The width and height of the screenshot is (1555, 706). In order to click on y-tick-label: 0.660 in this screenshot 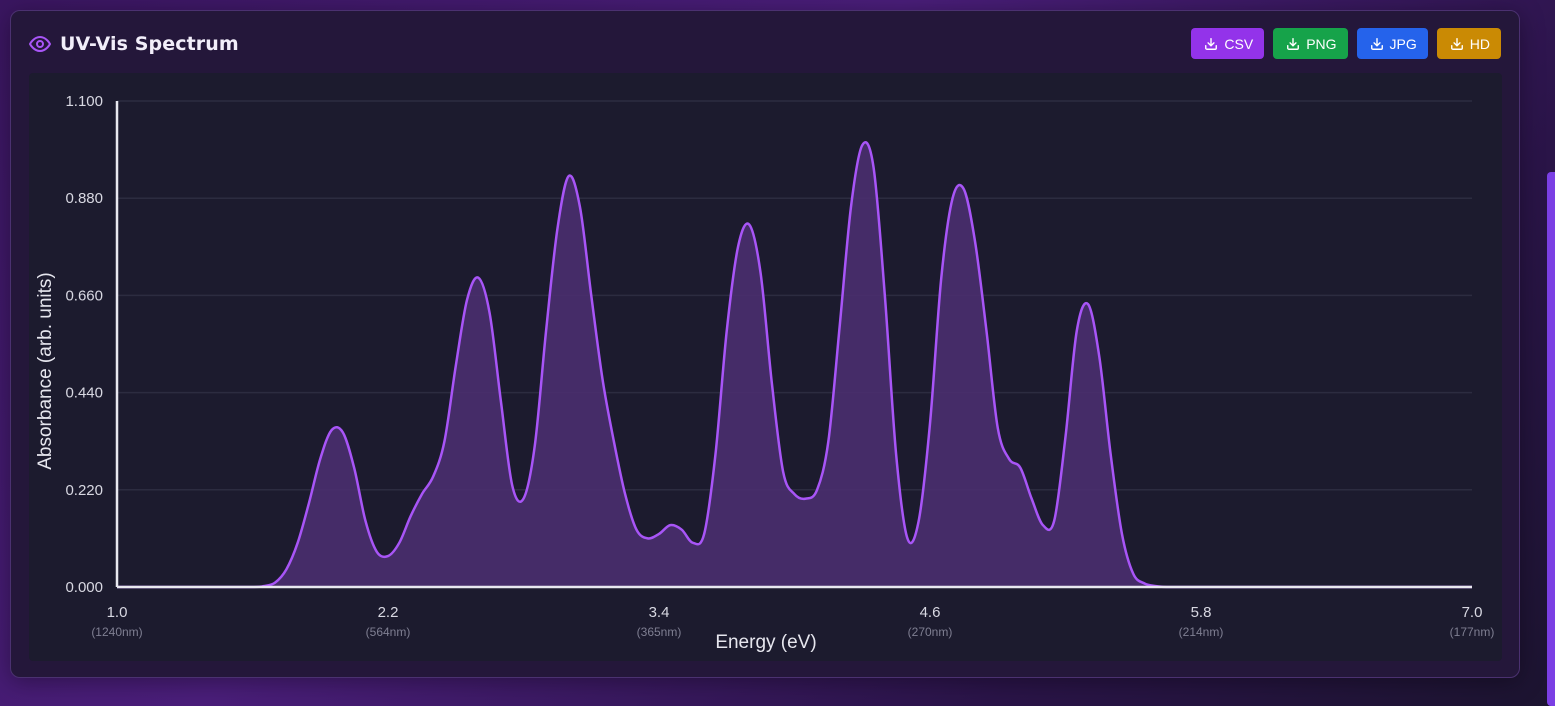, I will do `click(84, 295)`.